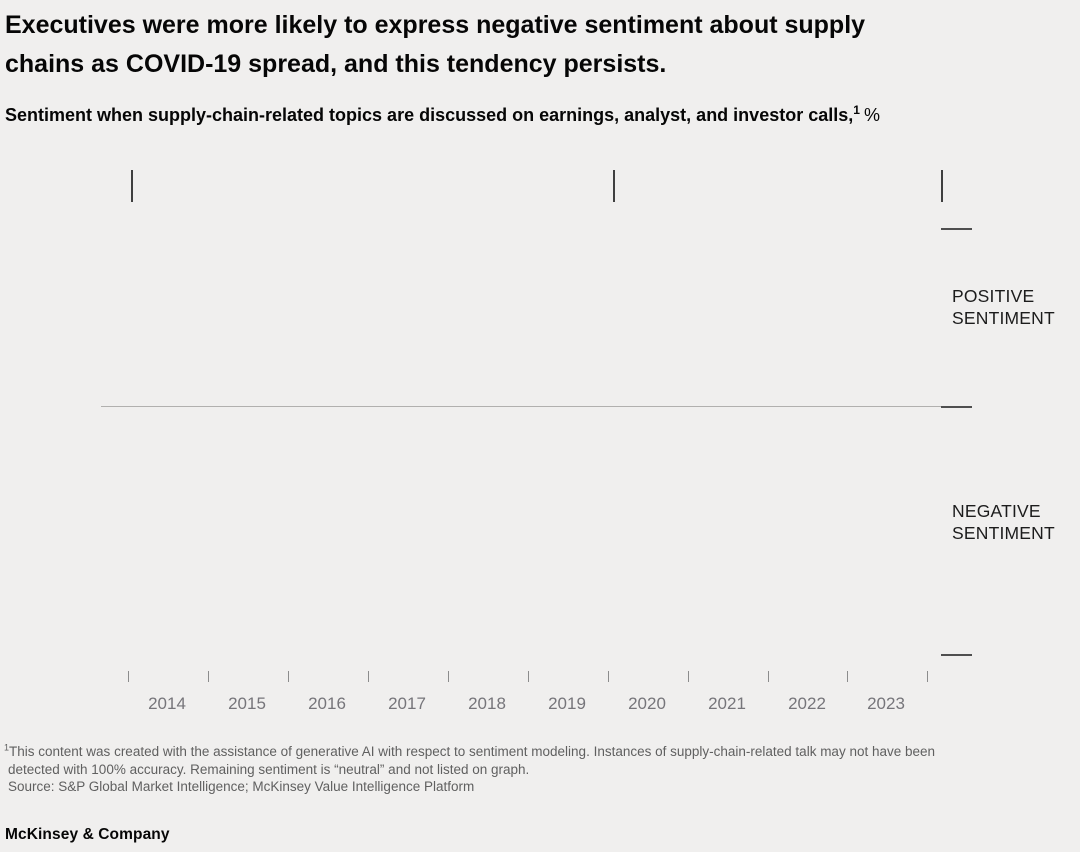 Image resolution: width=1080 pixels, height=852 pixels. Describe the element at coordinates (1003, 522) in the screenshot. I see `negative-sentiment-label: NEGATIVE SENTIMENT` at that location.